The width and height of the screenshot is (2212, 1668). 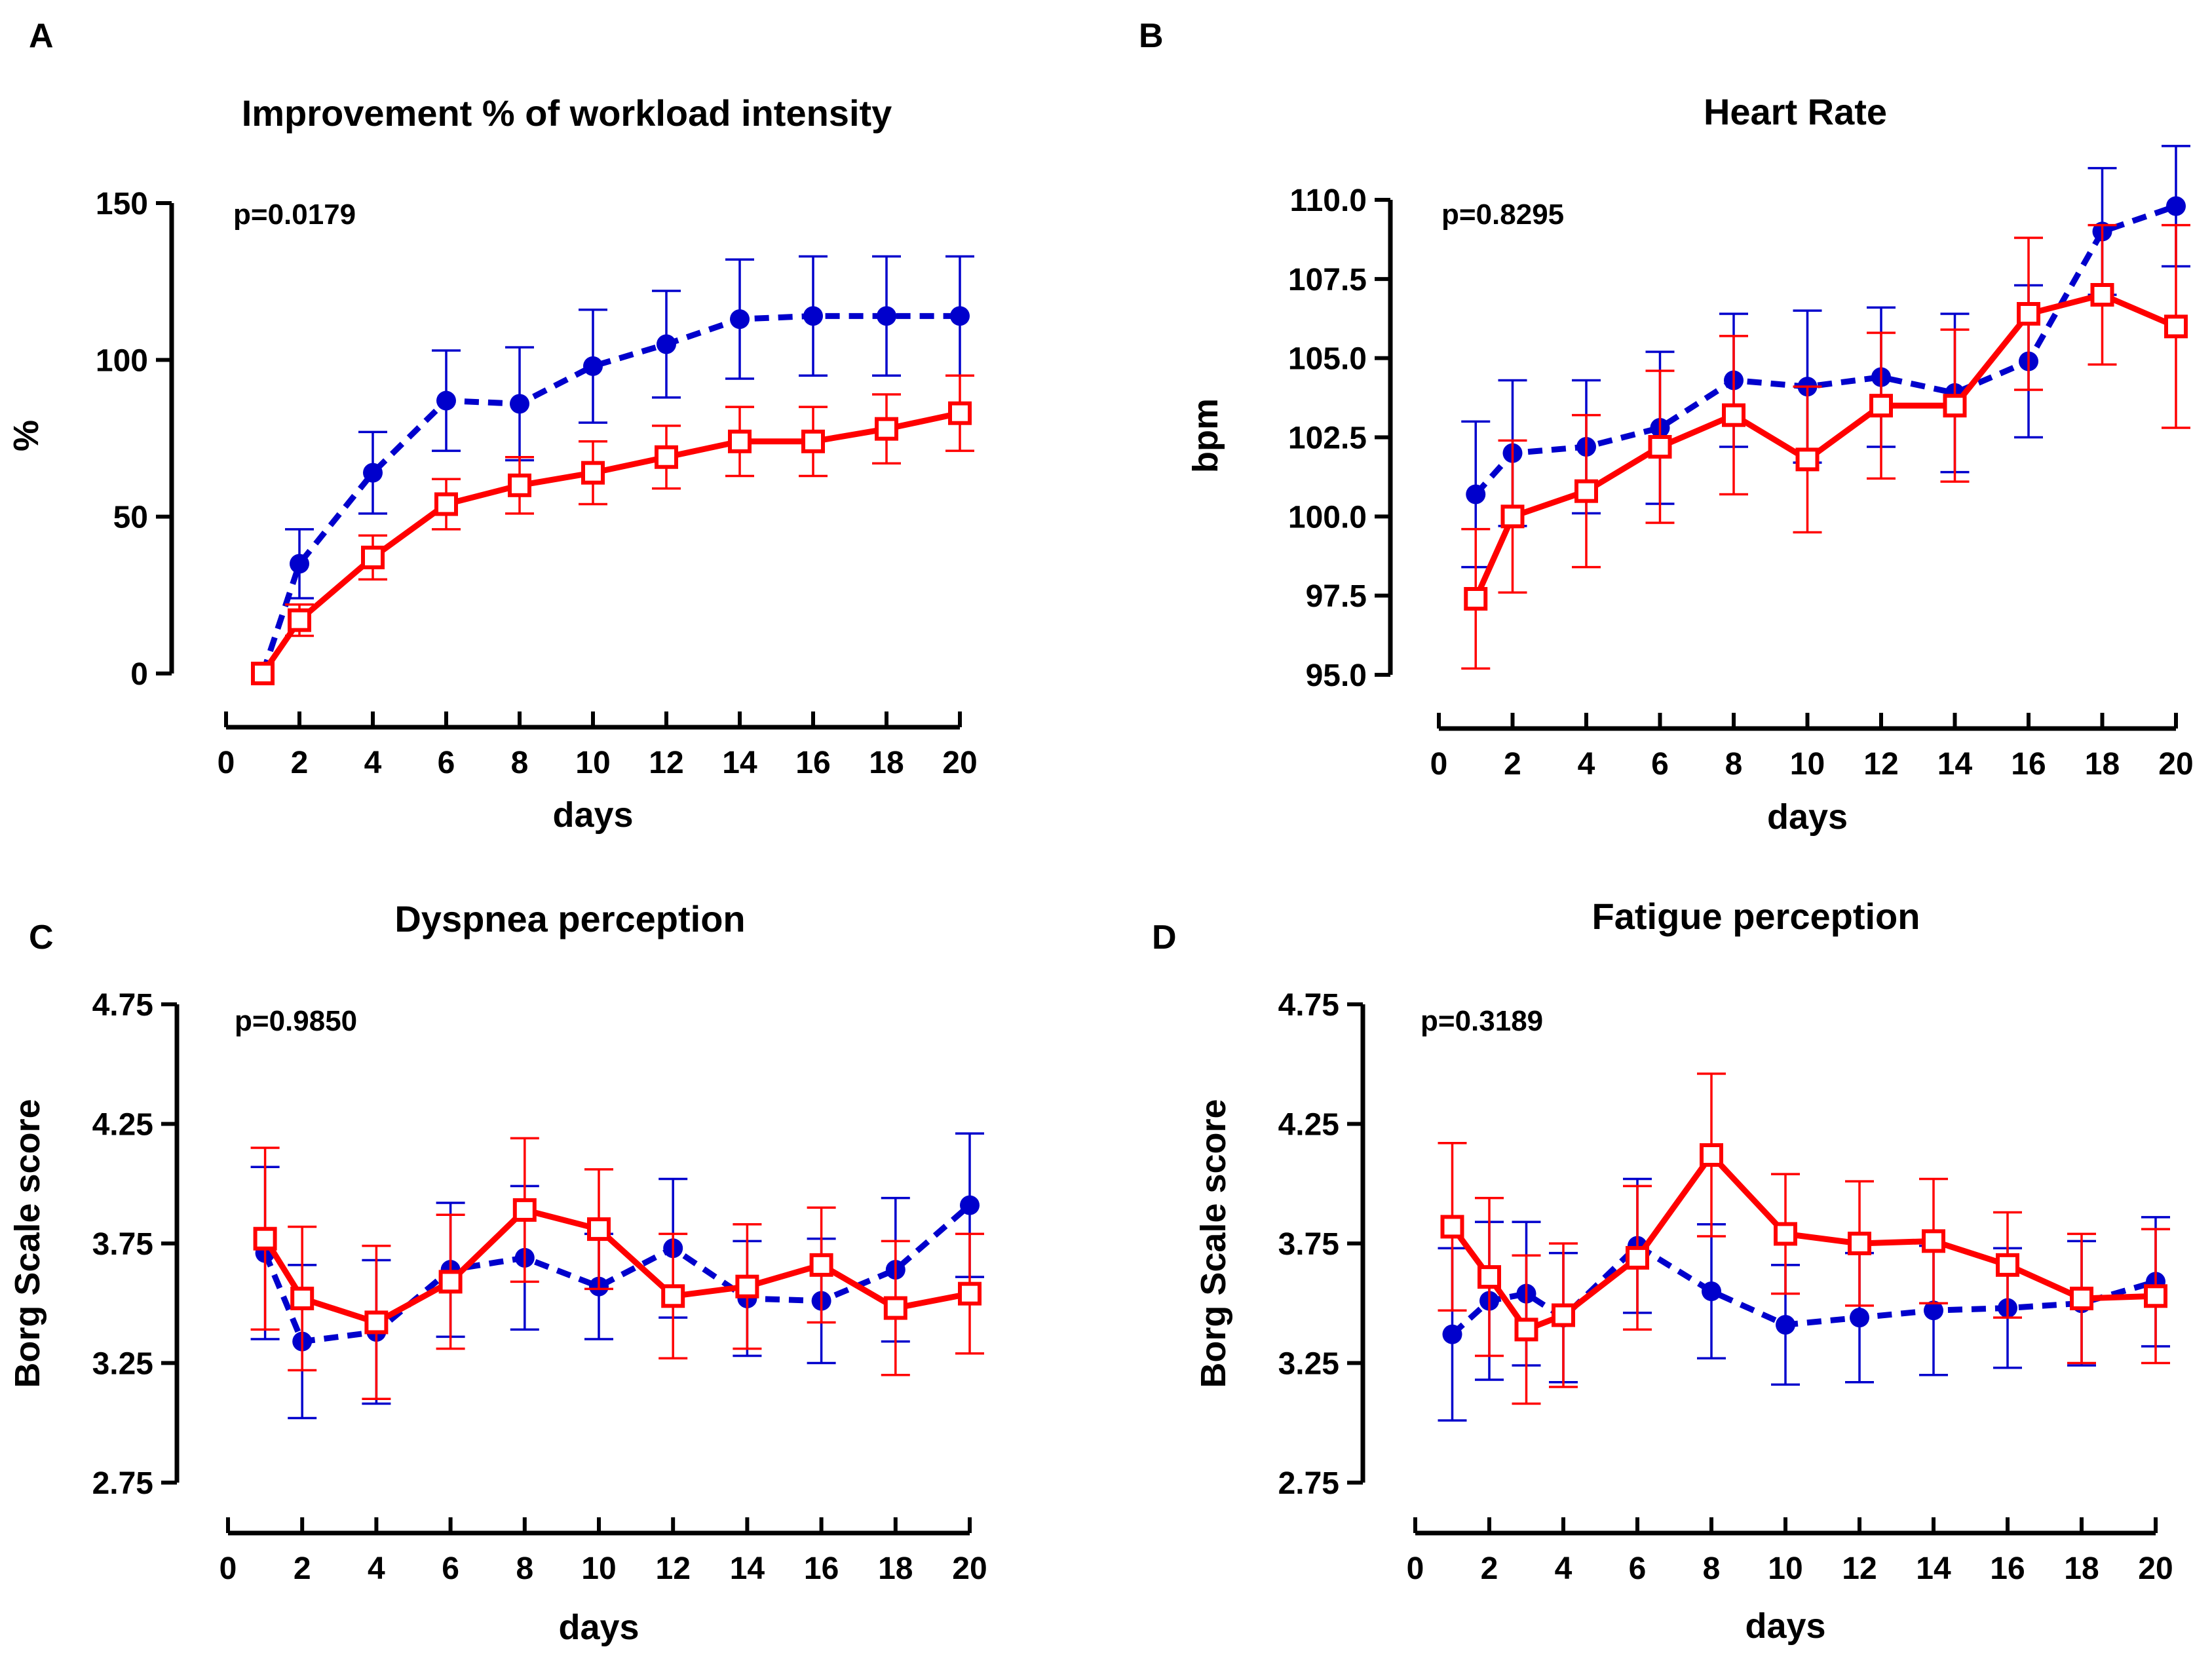 What do you see at coordinates (123, 1483) in the screenshot?
I see `y-tick-label: 2.75` at bounding box center [123, 1483].